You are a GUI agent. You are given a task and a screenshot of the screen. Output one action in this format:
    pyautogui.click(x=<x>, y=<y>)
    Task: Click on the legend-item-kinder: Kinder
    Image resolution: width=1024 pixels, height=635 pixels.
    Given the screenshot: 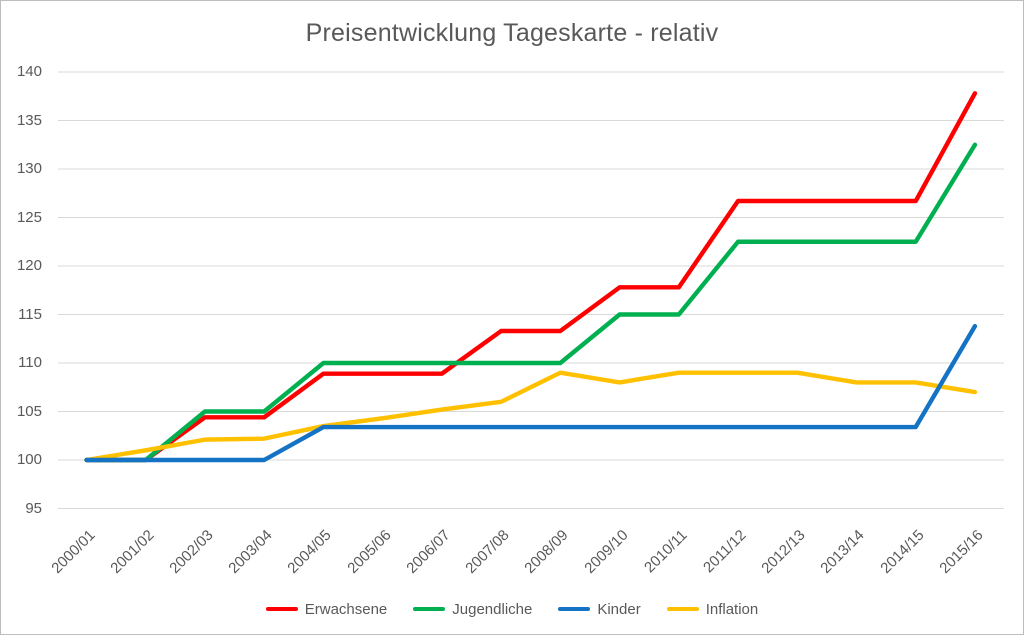 What is the action you would take?
    pyautogui.click(x=599, y=609)
    